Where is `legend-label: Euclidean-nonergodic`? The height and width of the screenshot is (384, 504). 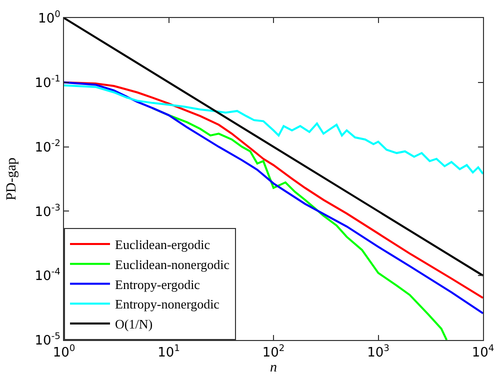 legend-label: Euclidean-nonergodic is located at coordinates (172, 264).